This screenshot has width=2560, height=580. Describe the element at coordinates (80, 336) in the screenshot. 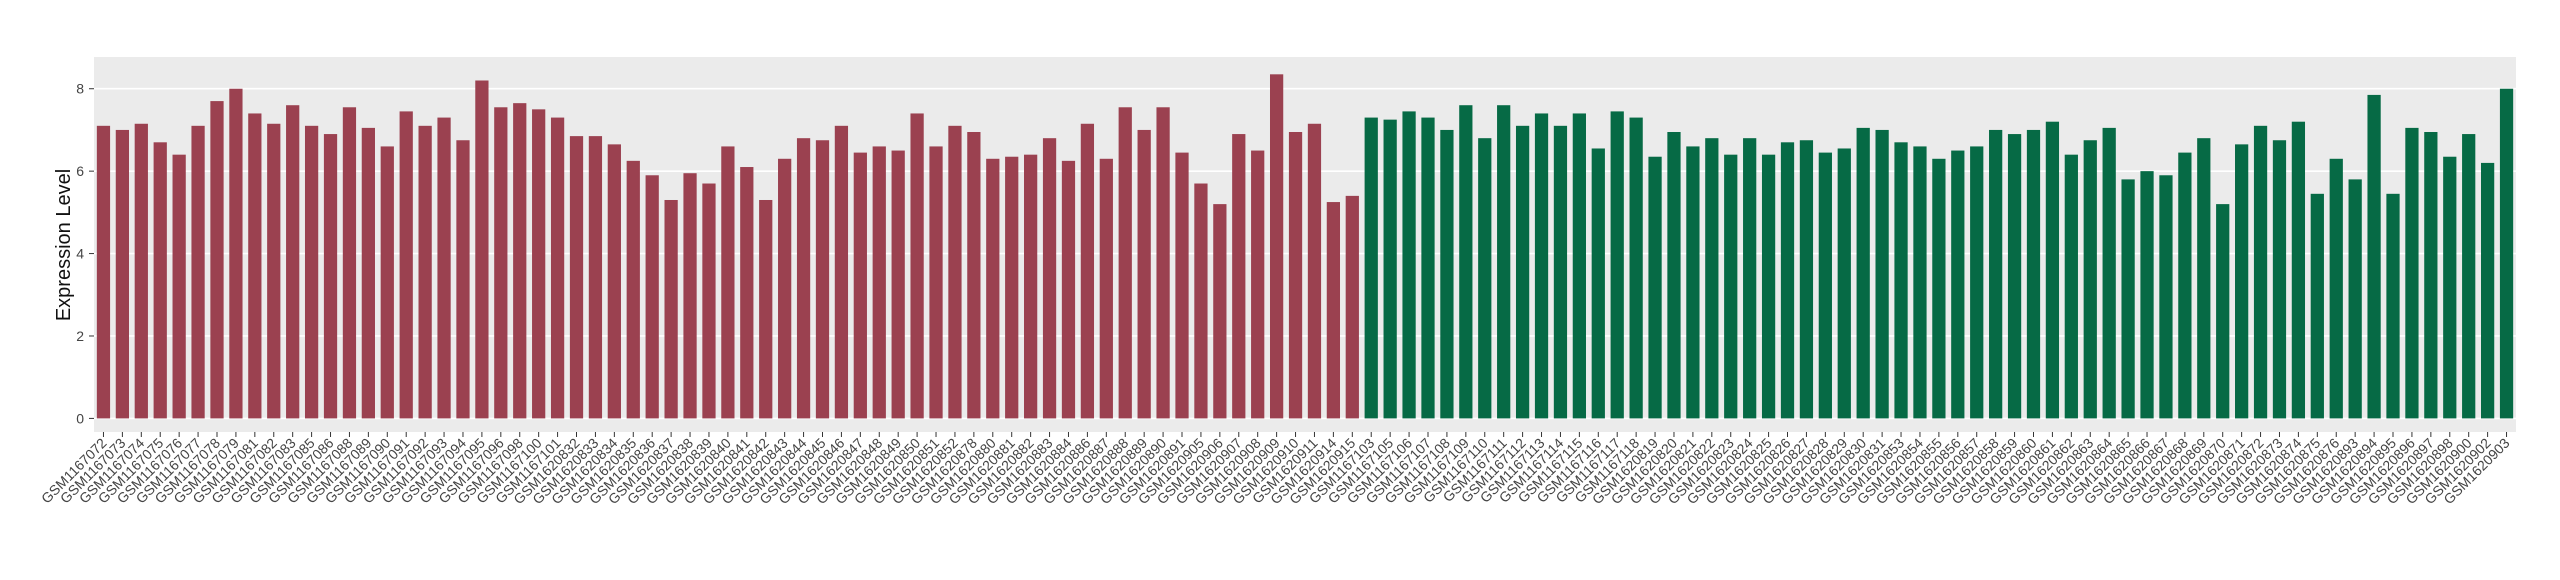

I see `y-tick-label: 2` at that location.